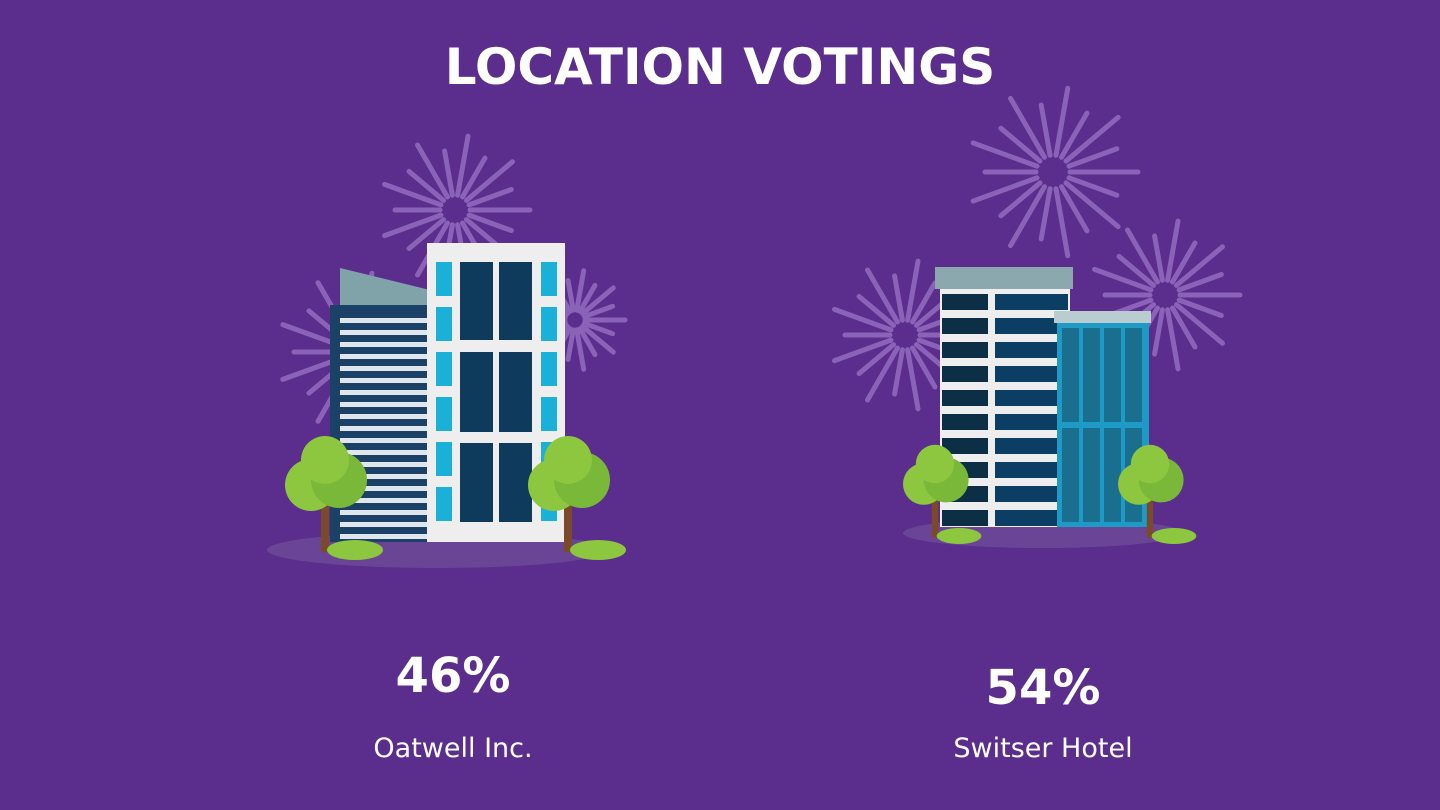  What do you see at coordinates (741, 498) in the screenshot?
I see `trees` at bounding box center [741, 498].